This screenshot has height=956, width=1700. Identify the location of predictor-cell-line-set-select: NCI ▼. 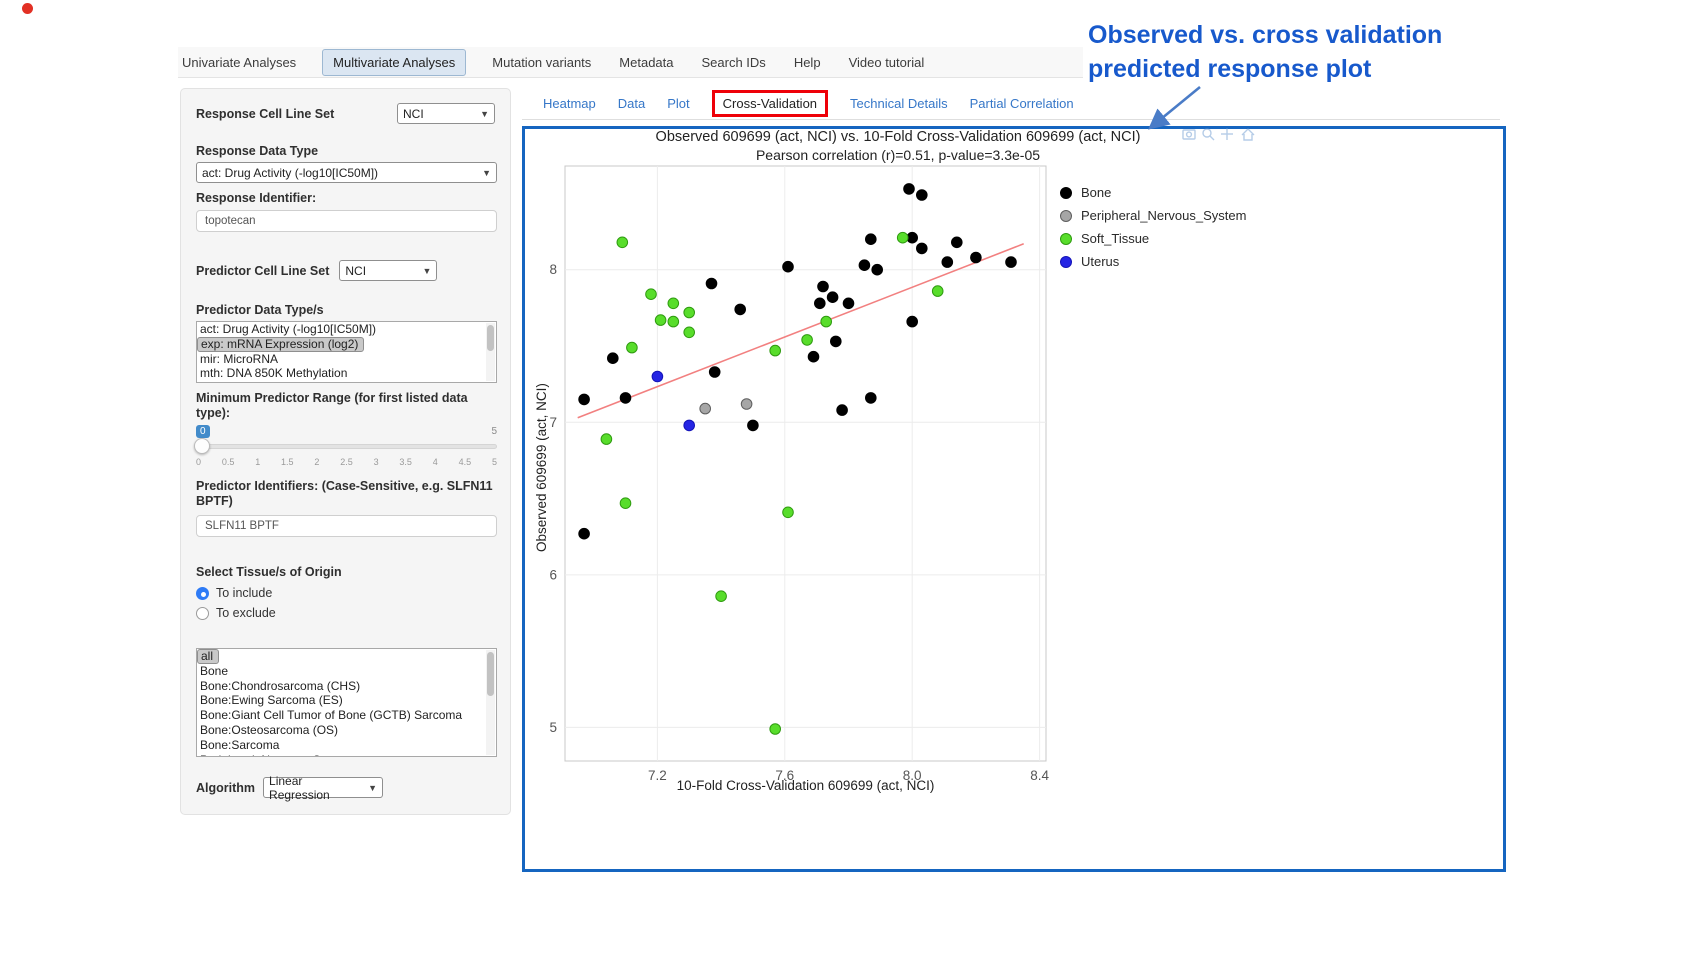
(388, 270).